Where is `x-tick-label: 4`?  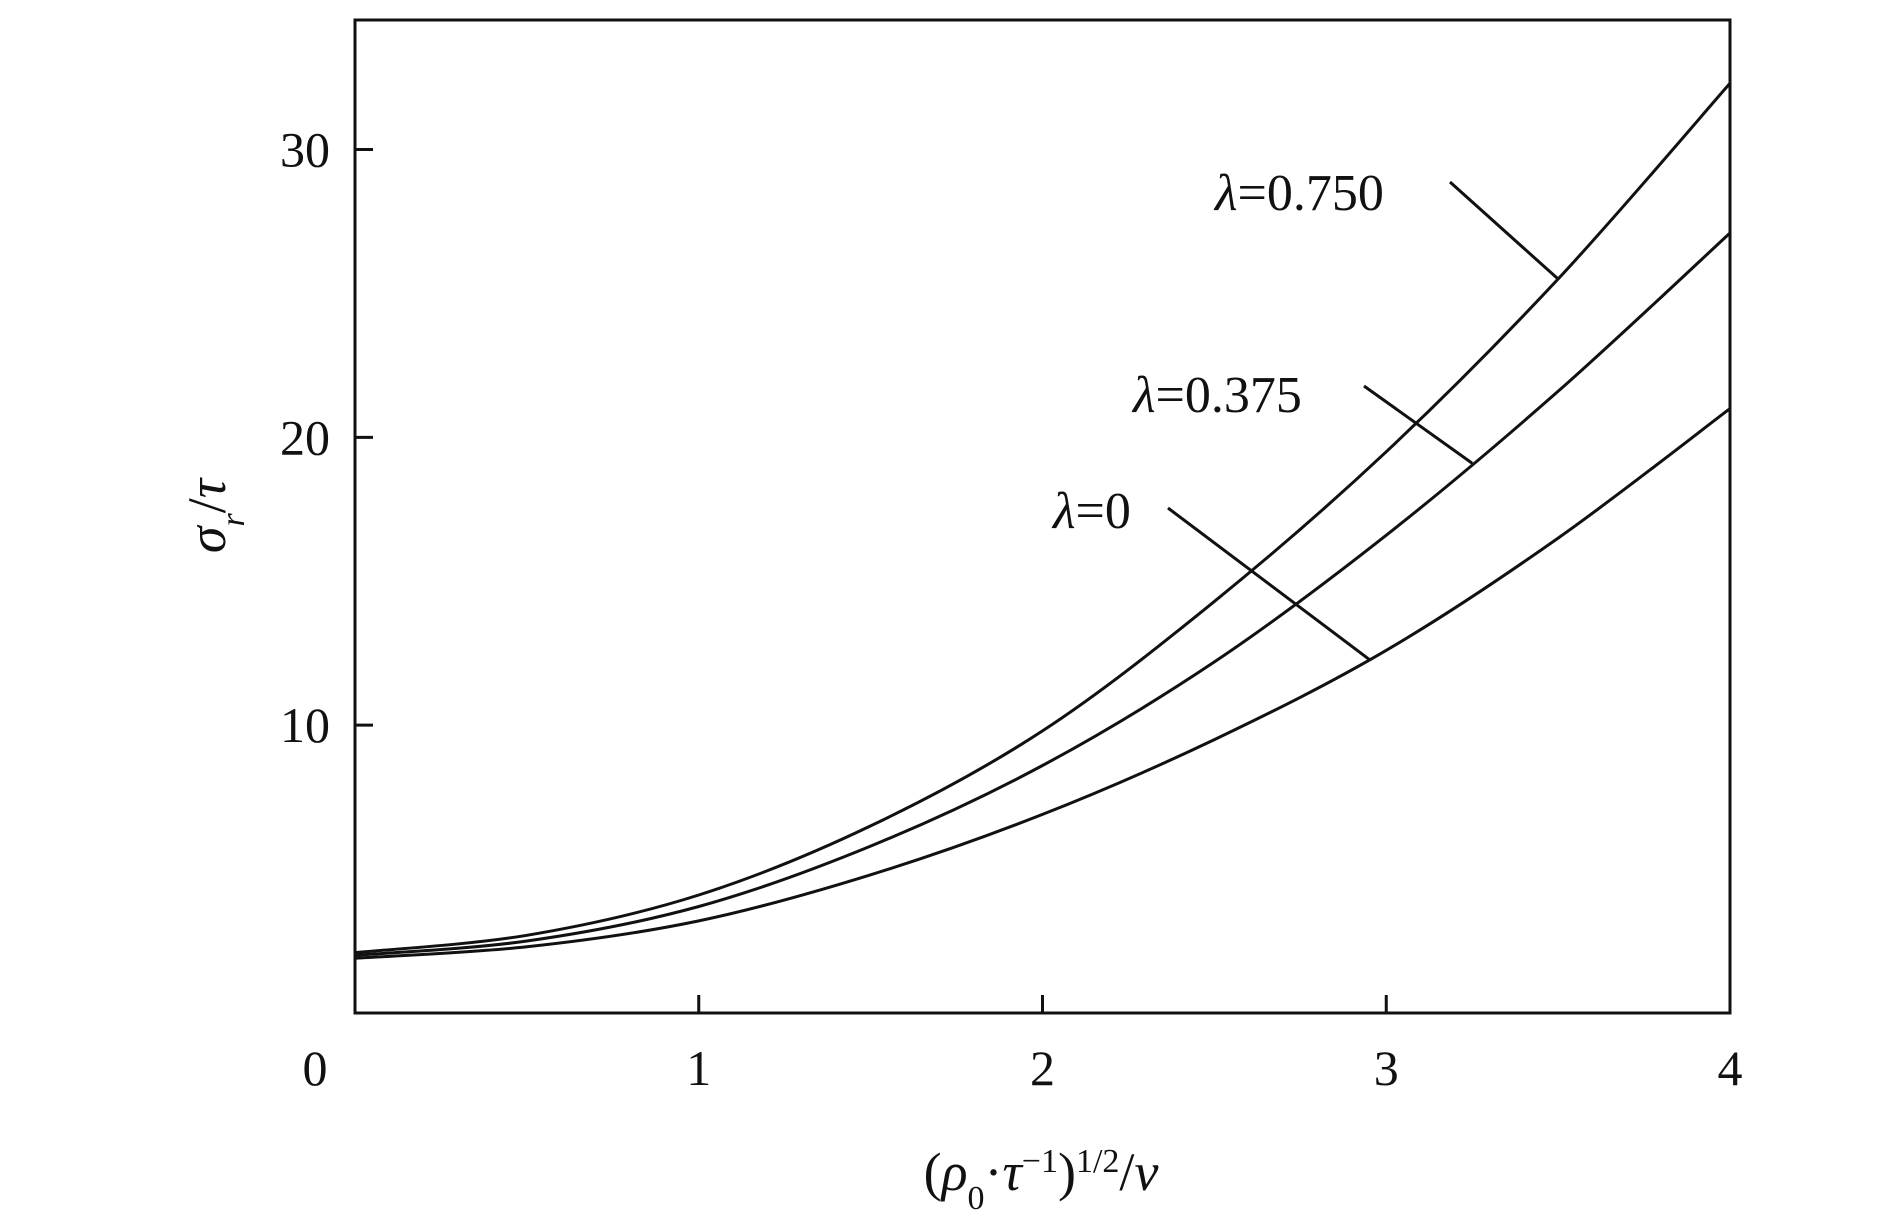
x-tick-label: 4 is located at coordinates (1730, 1068).